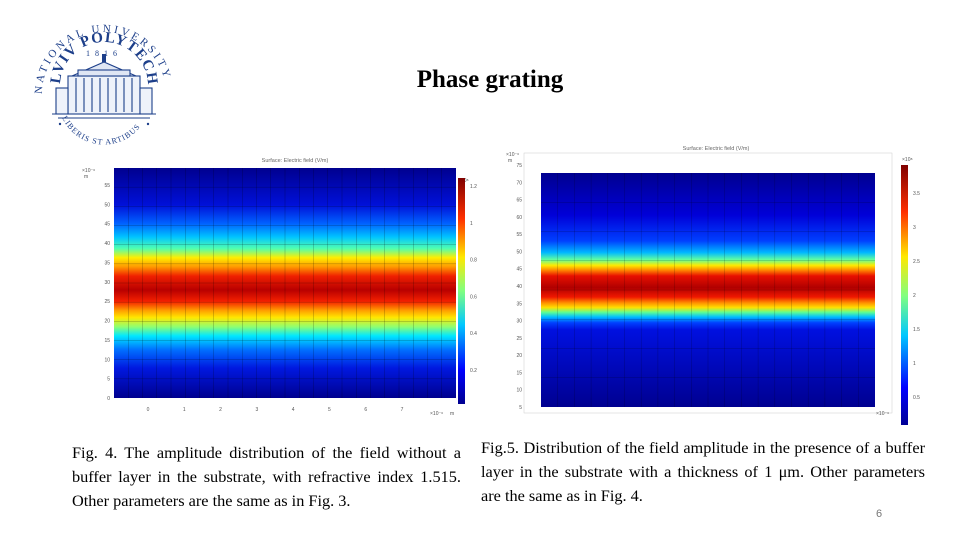  I want to click on fig5-y-tick-label: 65, so click(519, 201).